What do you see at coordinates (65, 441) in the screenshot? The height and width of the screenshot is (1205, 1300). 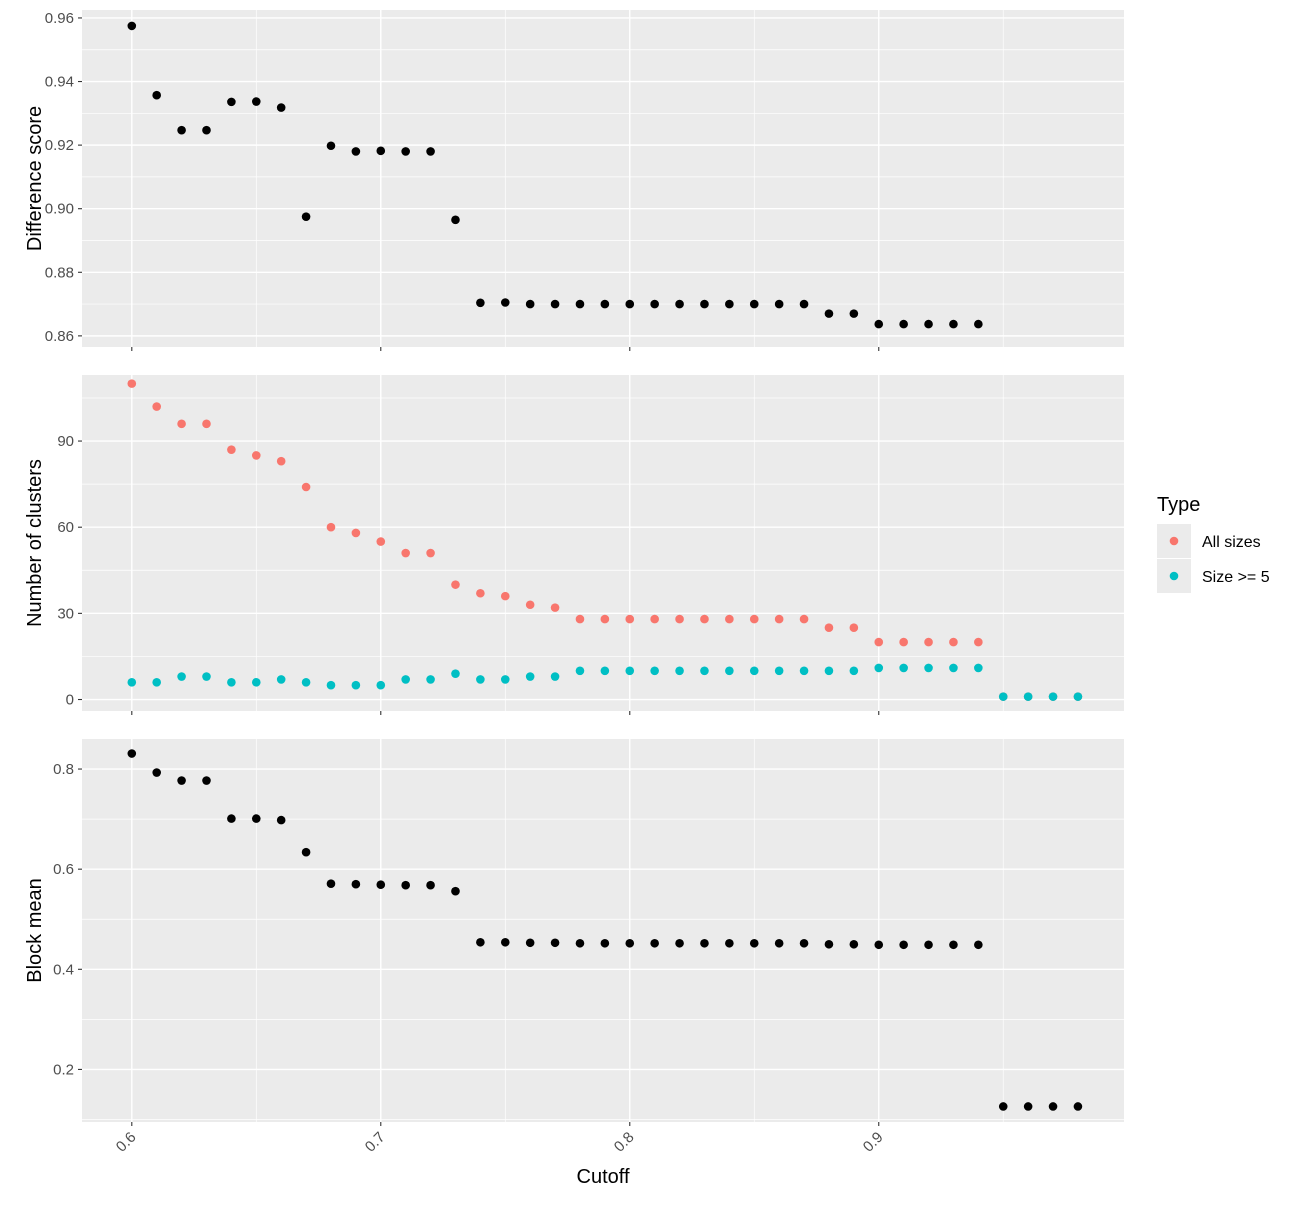 I see `y-tick-label: 90` at bounding box center [65, 441].